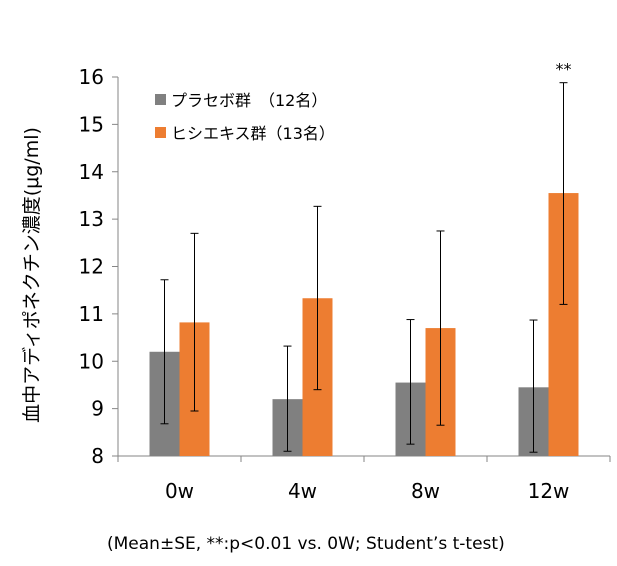 This screenshot has width=617, height=566. Describe the element at coordinates (179, 491) in the screenshot. I see `x-tick-label: 0w` at that location.